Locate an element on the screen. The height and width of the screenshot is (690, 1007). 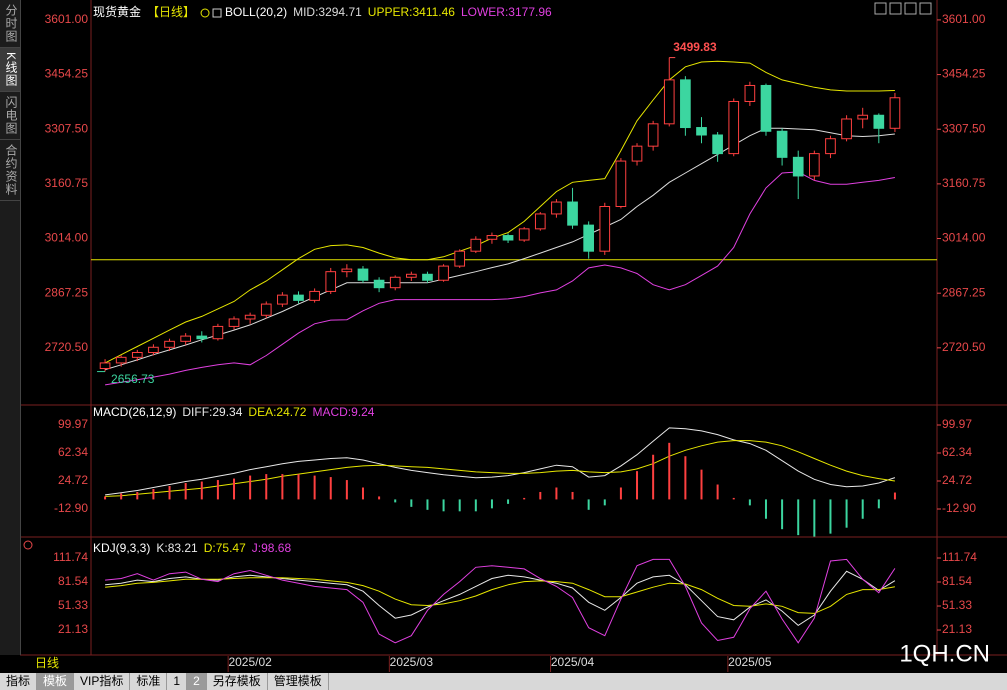
legend-item: 现货黄金 is located at coordinates (117, 11).